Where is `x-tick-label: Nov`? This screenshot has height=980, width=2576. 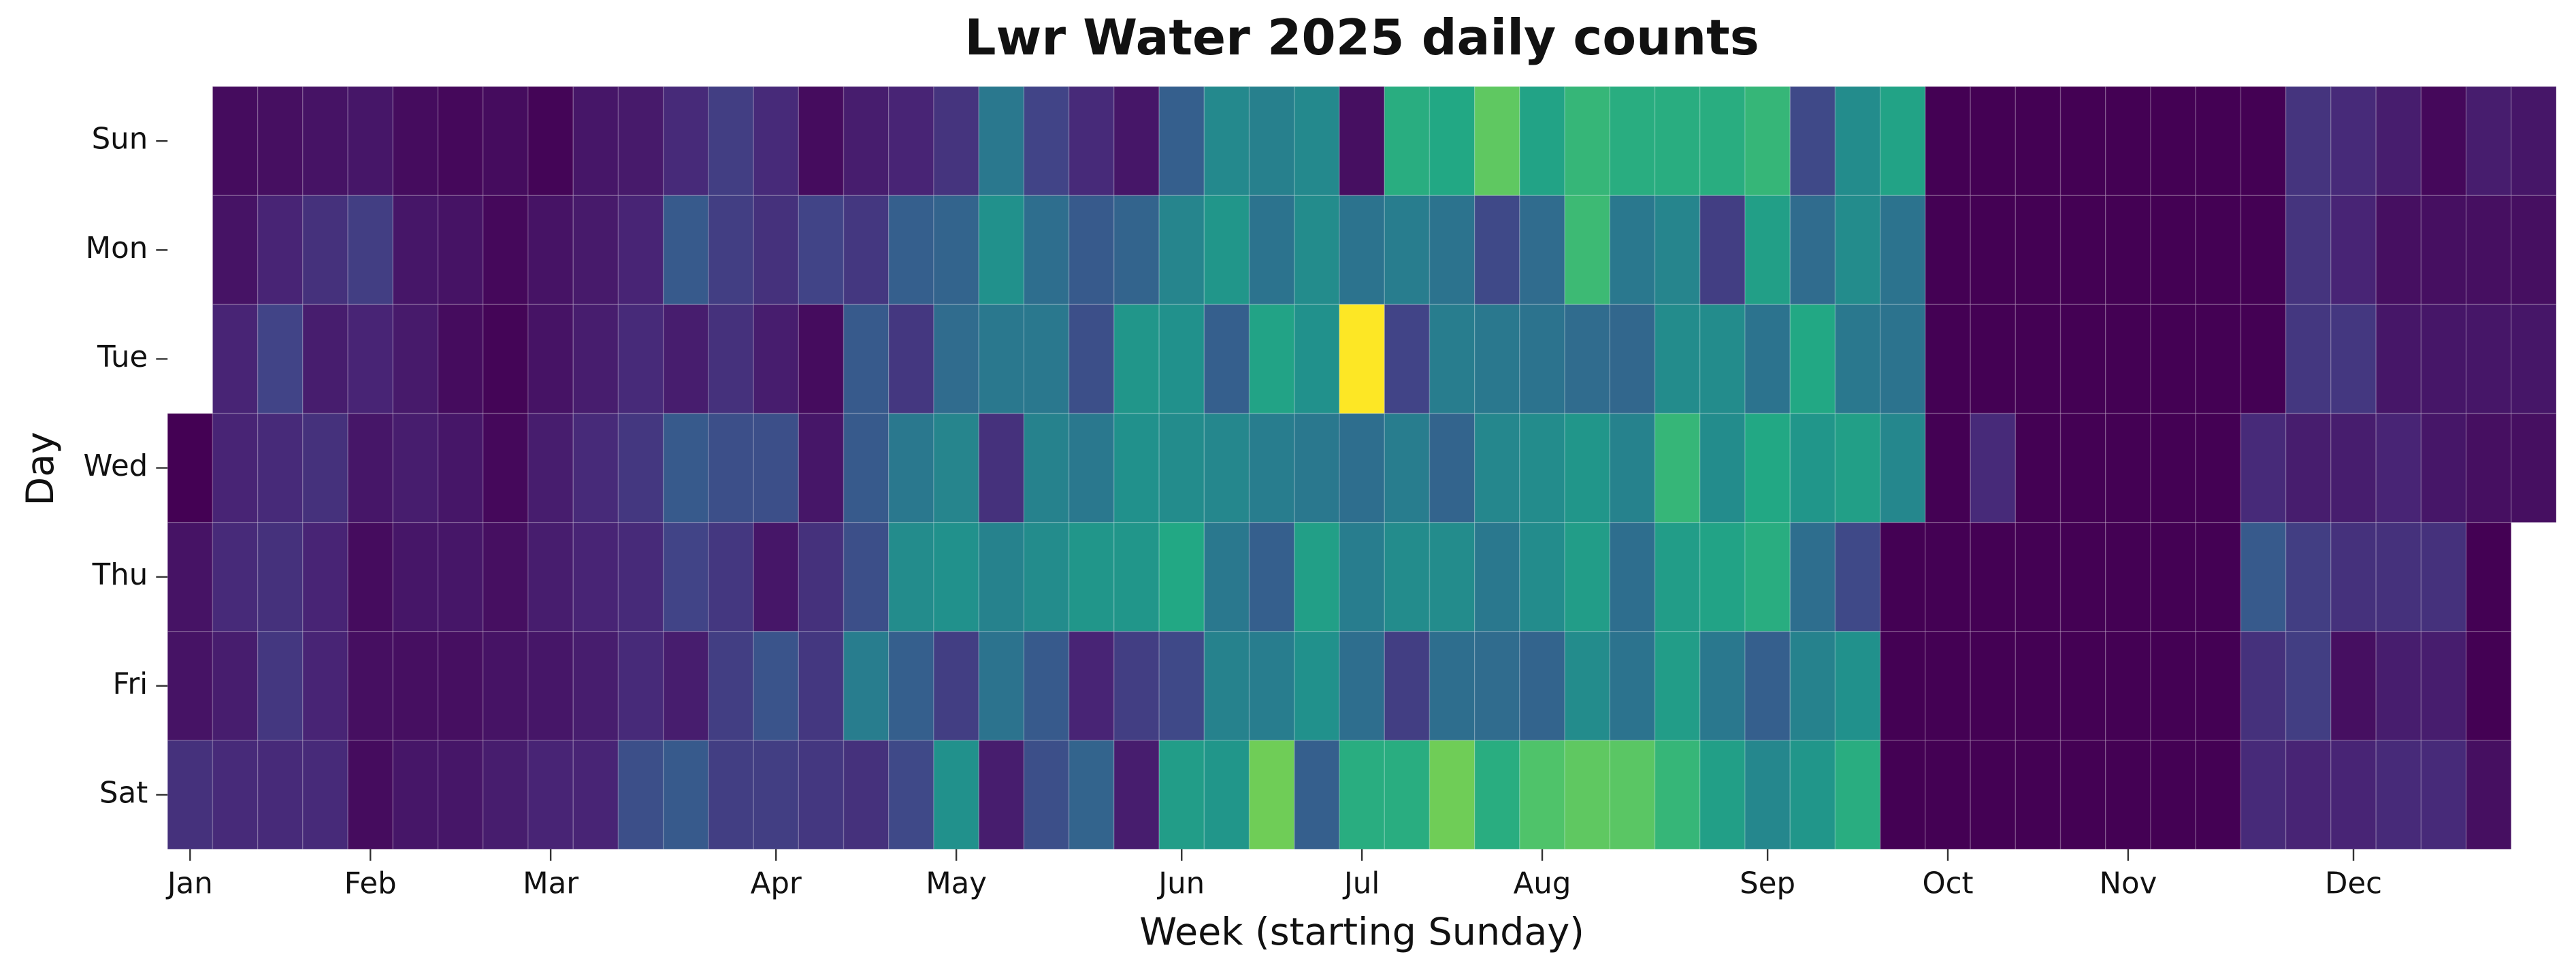
x-tick-label: Nov is located at coordinates (2128, 883).